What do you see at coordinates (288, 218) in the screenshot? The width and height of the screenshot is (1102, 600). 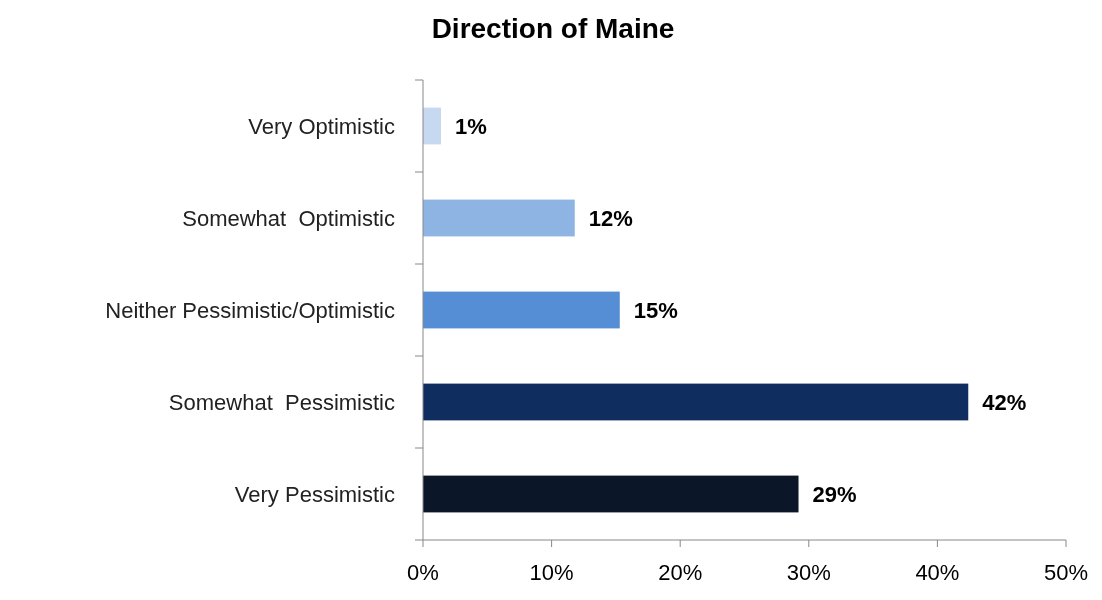 I see `y-tick-label: Somewhat Optimistic` at bounding box center [288, 218].